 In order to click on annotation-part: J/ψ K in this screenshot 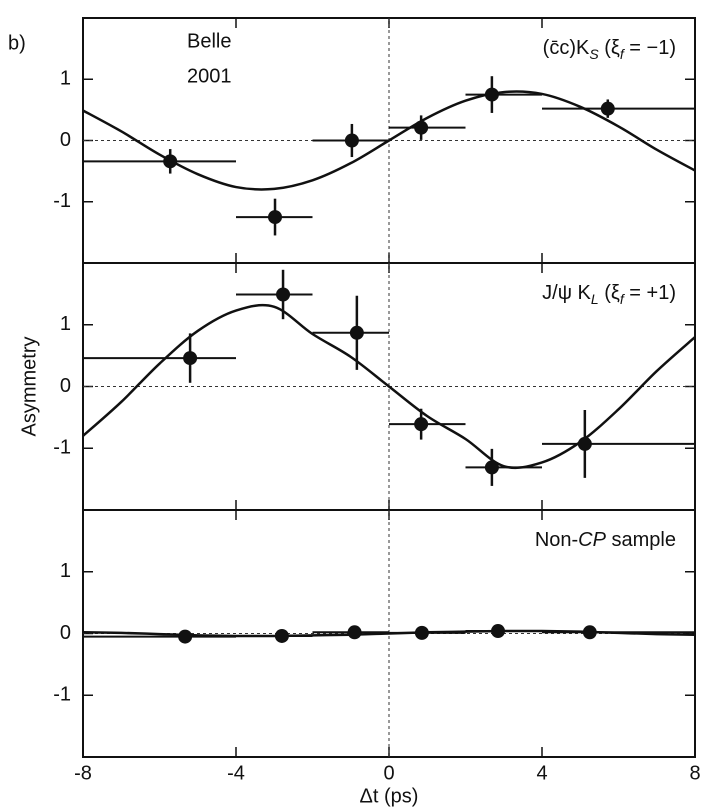, I will do `click(566, 293)`.